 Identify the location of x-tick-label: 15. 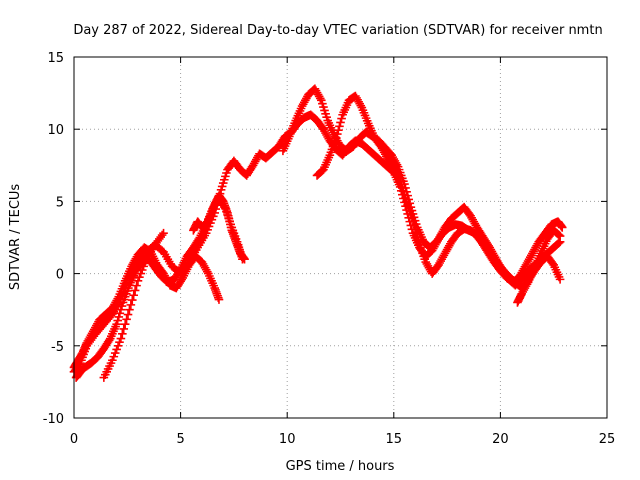
(394, 439).